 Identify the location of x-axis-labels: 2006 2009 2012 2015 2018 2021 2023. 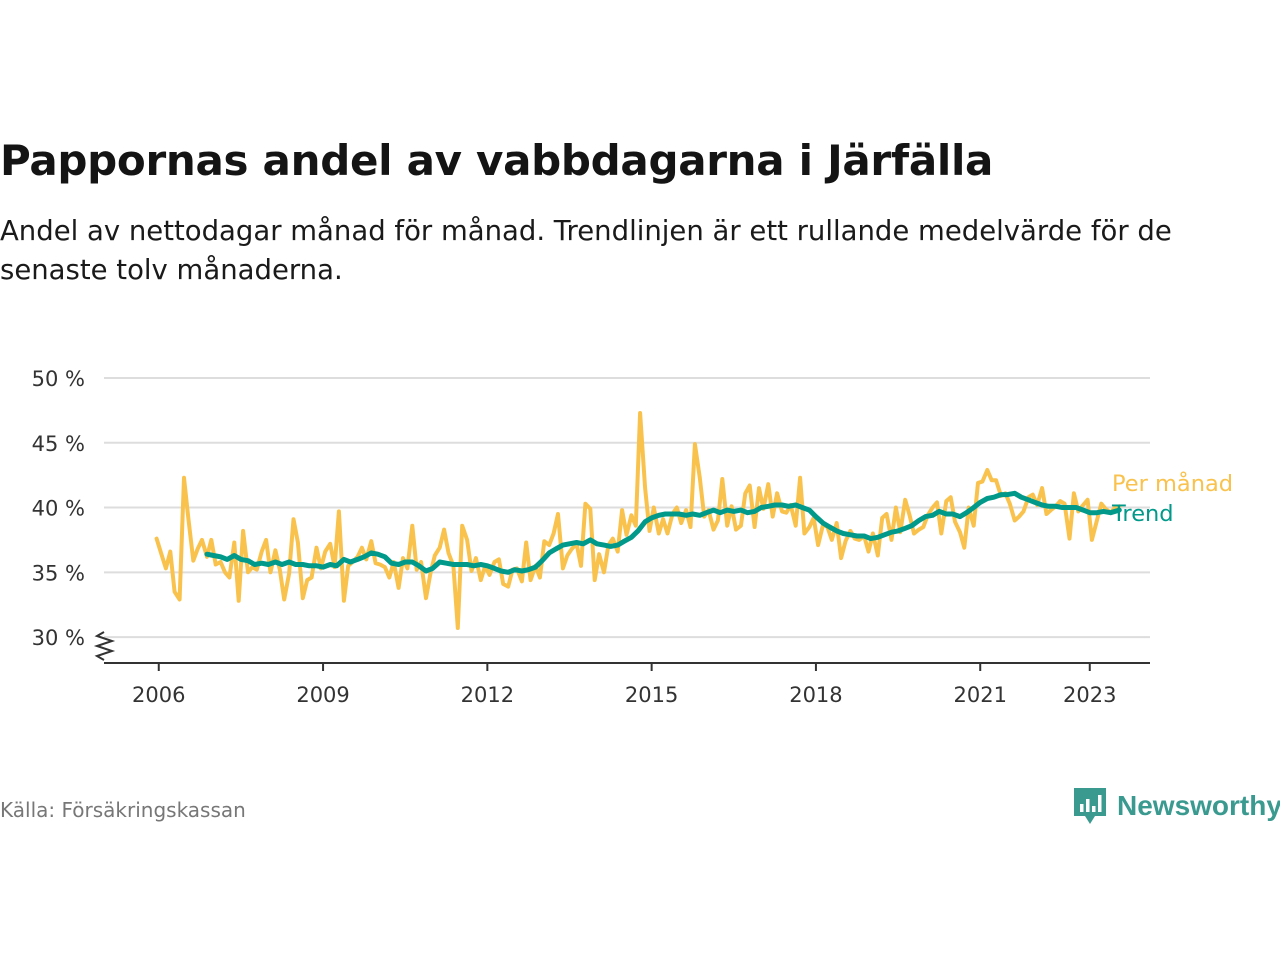
(624, 695).